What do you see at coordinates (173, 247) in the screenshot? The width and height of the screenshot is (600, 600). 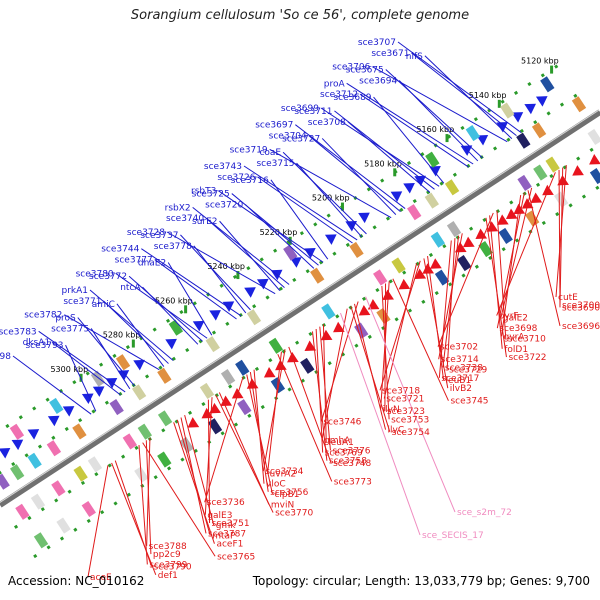 I see `gene-label: sce3778` at bounding box center [173, 247].